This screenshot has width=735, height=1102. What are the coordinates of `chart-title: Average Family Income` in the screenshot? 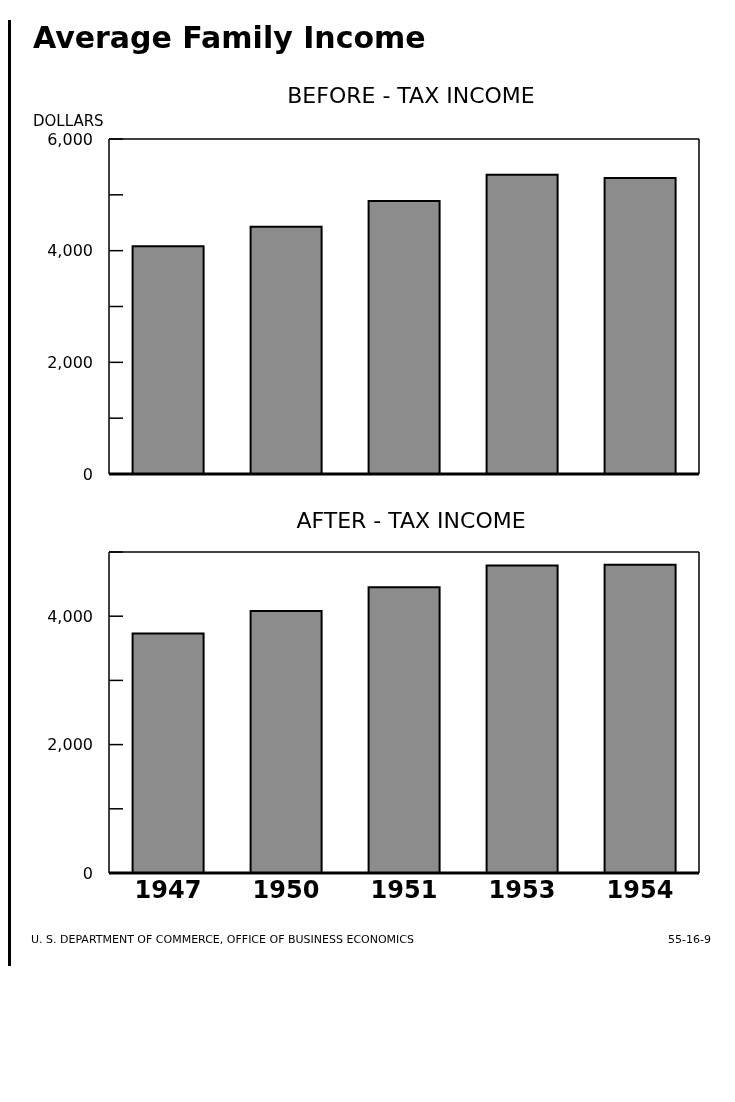 It's located at (230, 37).